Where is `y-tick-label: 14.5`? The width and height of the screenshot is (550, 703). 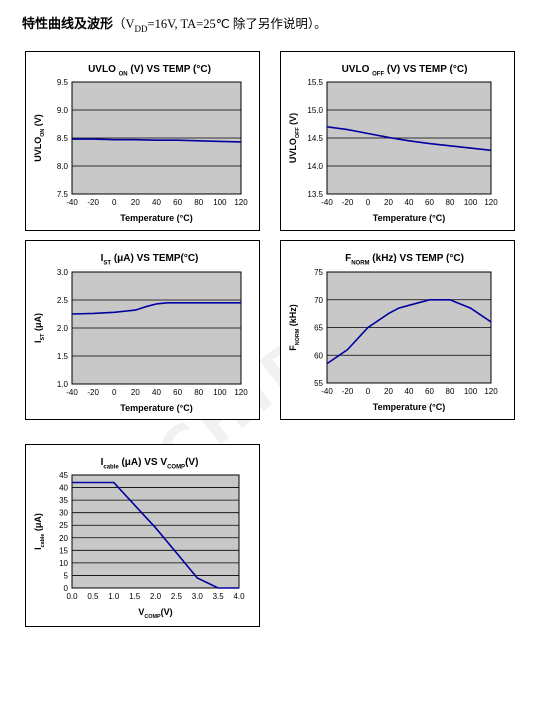 y-tick-label: 14.5 is located at coordinates (315, 138).